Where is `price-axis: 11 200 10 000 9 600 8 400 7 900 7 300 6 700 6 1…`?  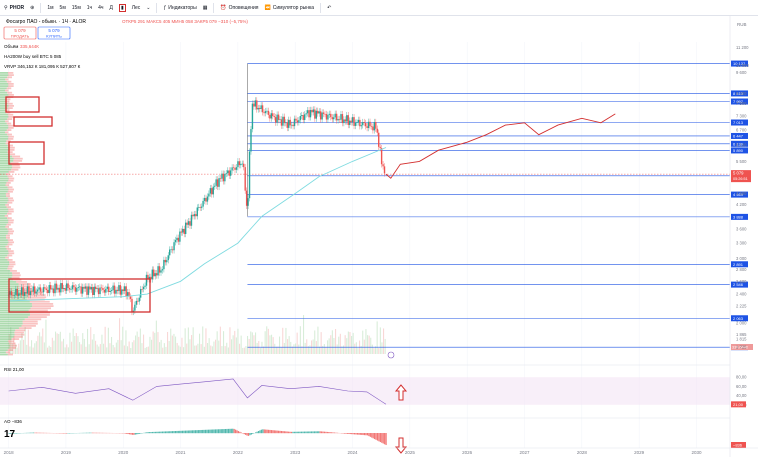 price-axis: 11 200 10 000 9 600 8 400 7 900 7 300 6 700 6 1… is located at coordinates (739, 236).